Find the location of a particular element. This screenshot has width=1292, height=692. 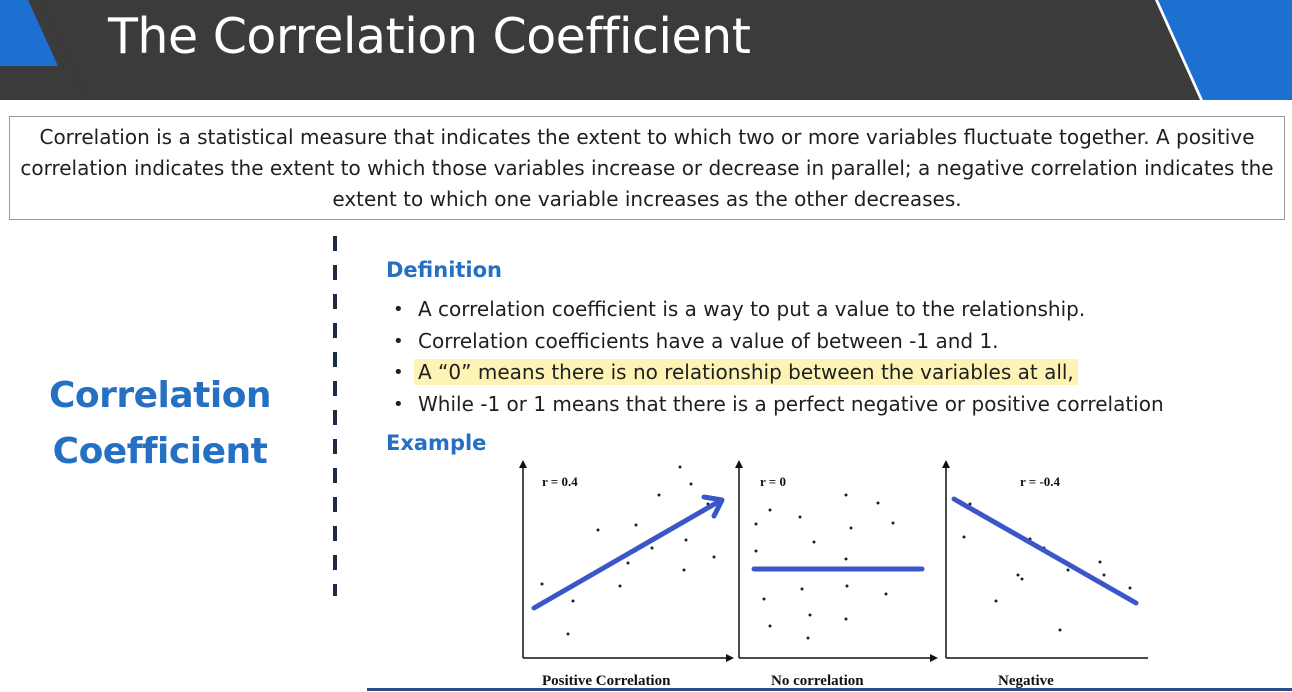

caption-positive: Positive Correlation is located at coordinates (606, 681).